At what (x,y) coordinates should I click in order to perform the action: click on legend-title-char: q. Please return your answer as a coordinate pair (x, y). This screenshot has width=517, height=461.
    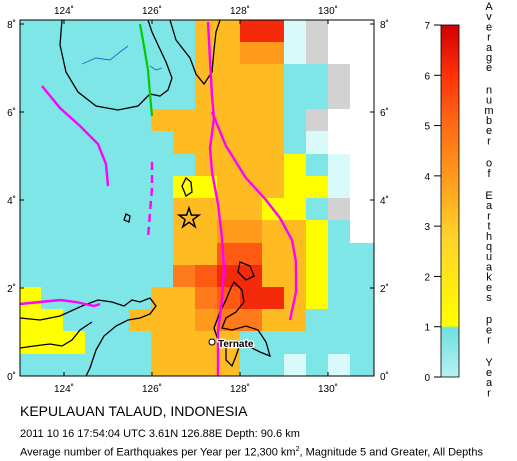
    Looking at the image, I should click on (489, 247).